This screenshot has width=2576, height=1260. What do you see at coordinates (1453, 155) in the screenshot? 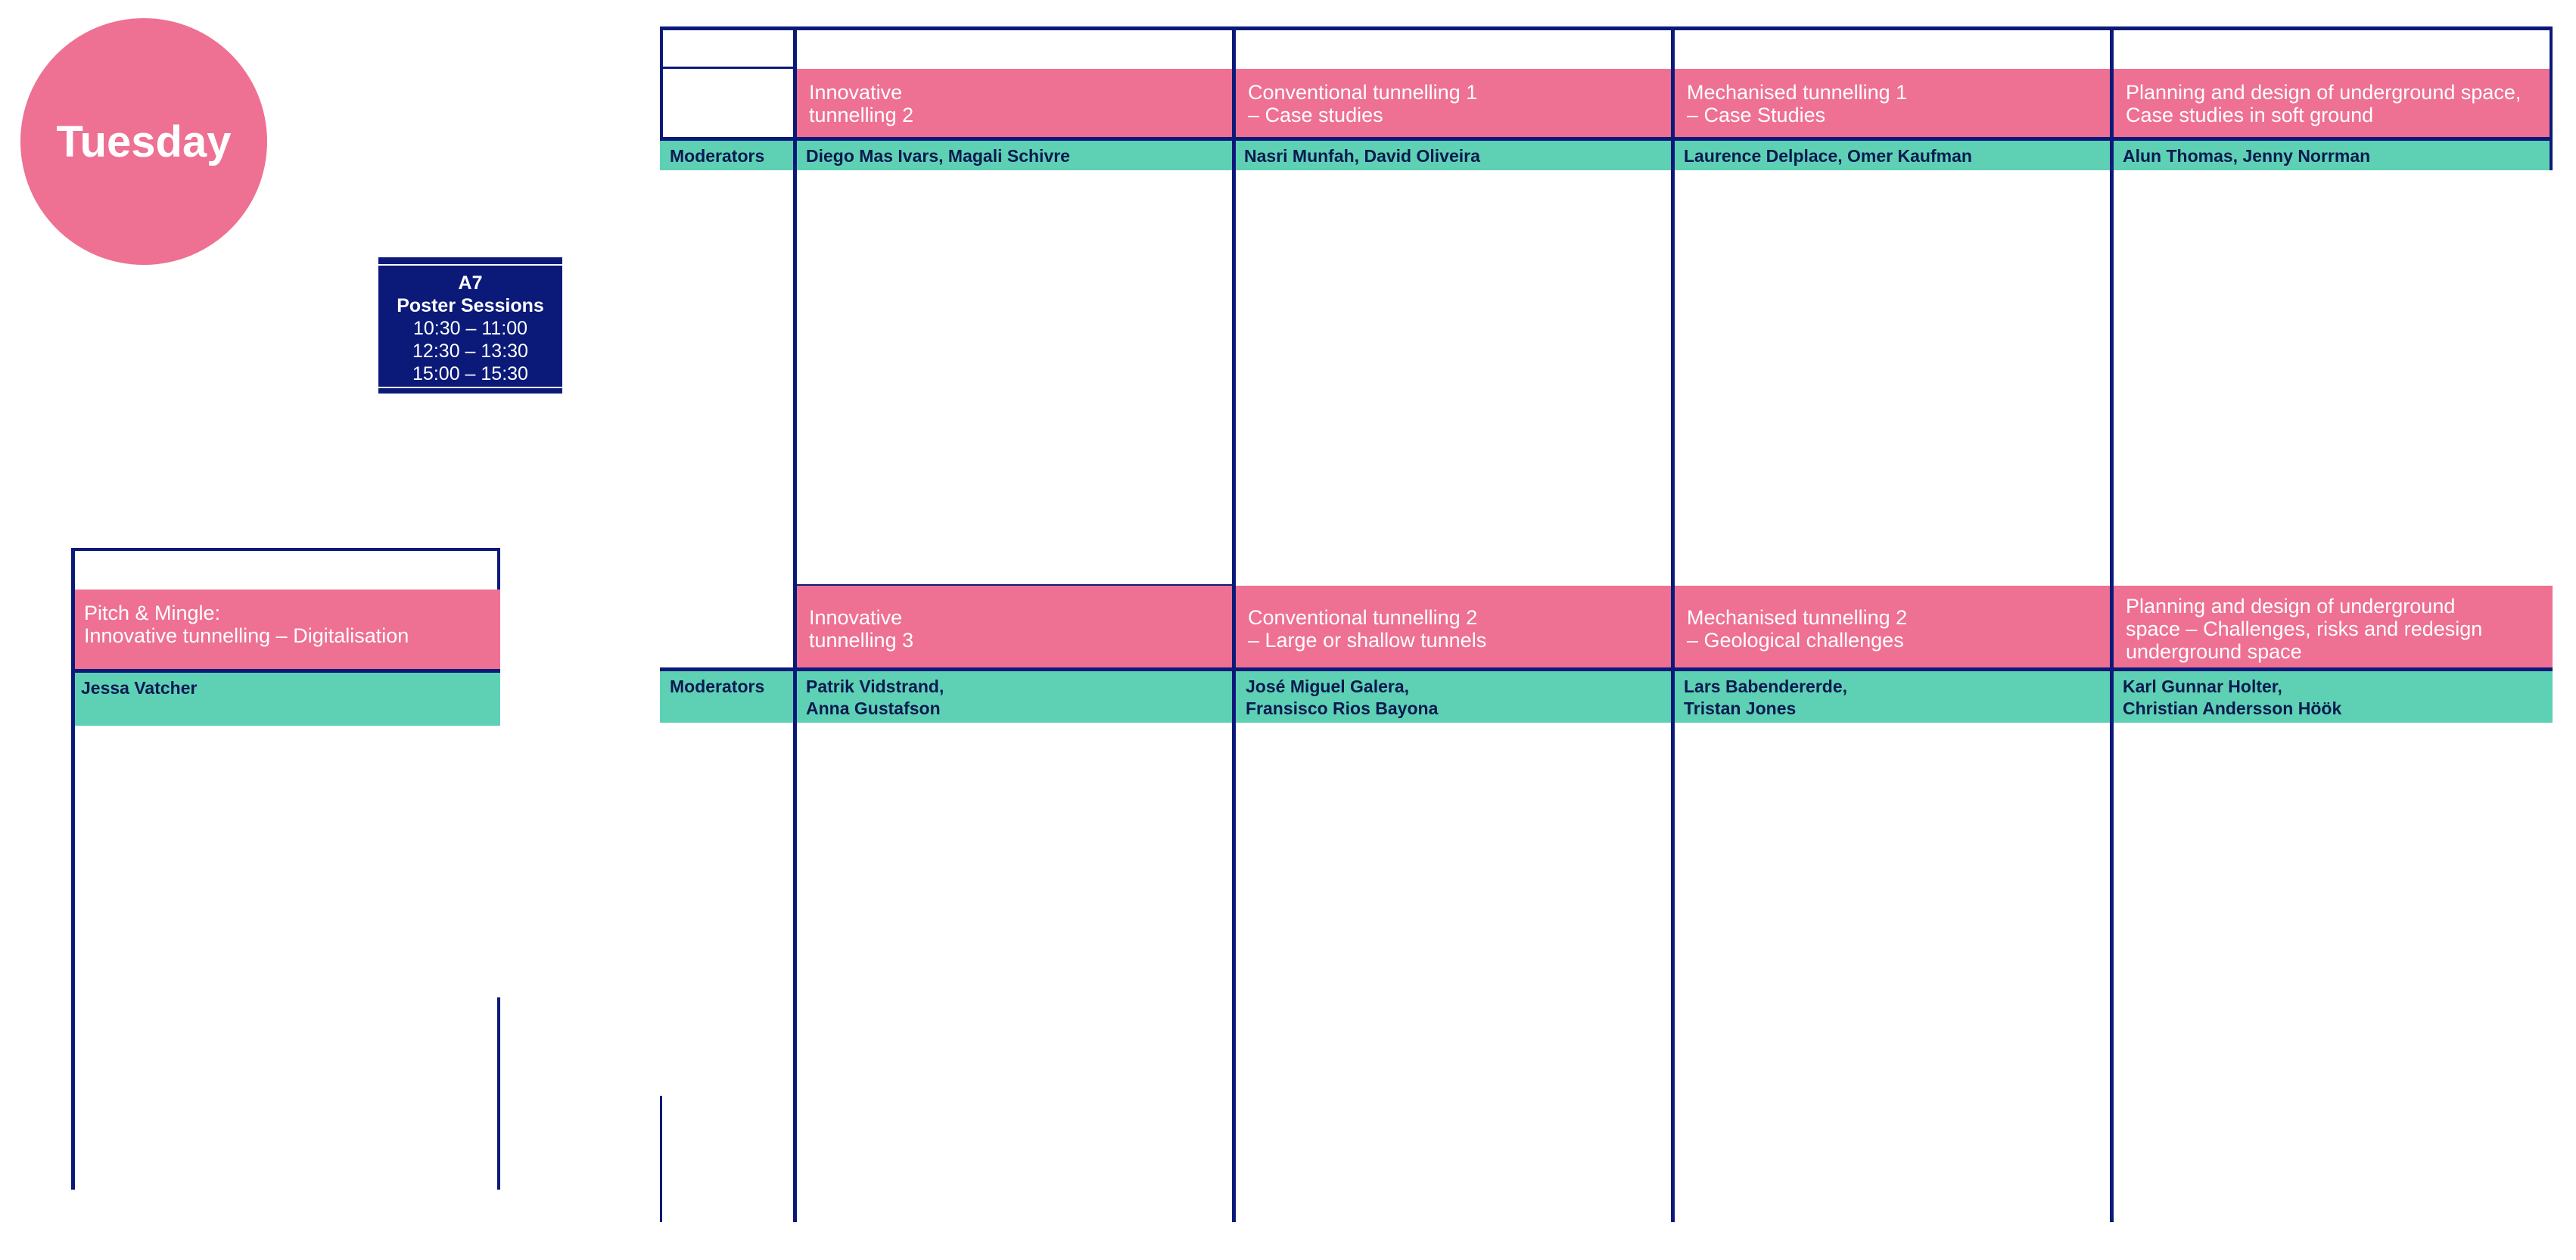
I see `moderators-conventional-1: Nasri Munfah, David Oliveira` at bounding box center [1453, 155].